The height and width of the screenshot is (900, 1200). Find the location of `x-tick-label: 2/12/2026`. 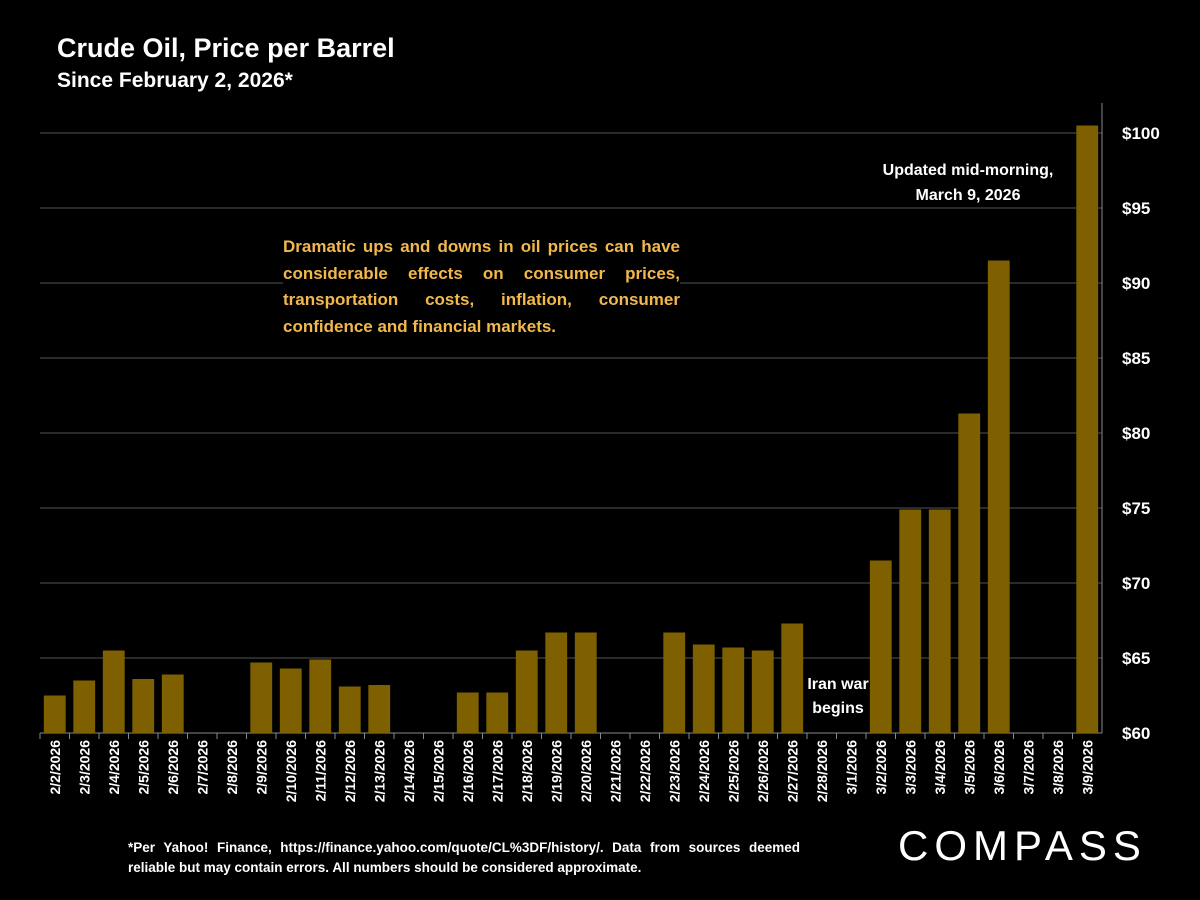

x-tick-label: 2/12/2026 is located at coordinates (350, 771).